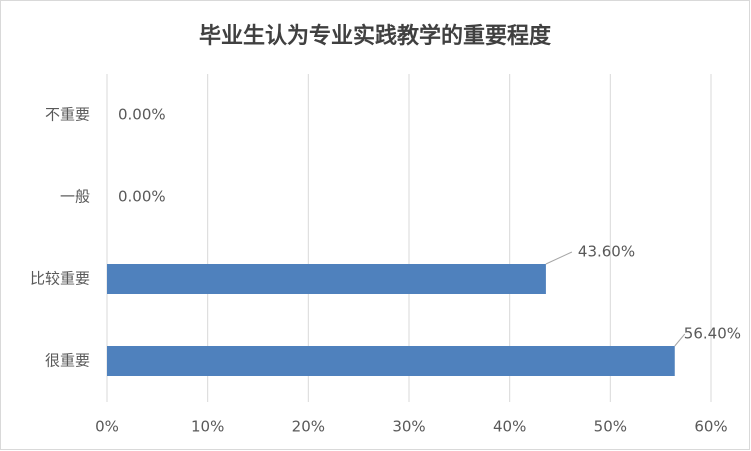  Describe the element at coordinates (207, 427) in the screenshot. I see `x-tick-label: 10%` at that location.